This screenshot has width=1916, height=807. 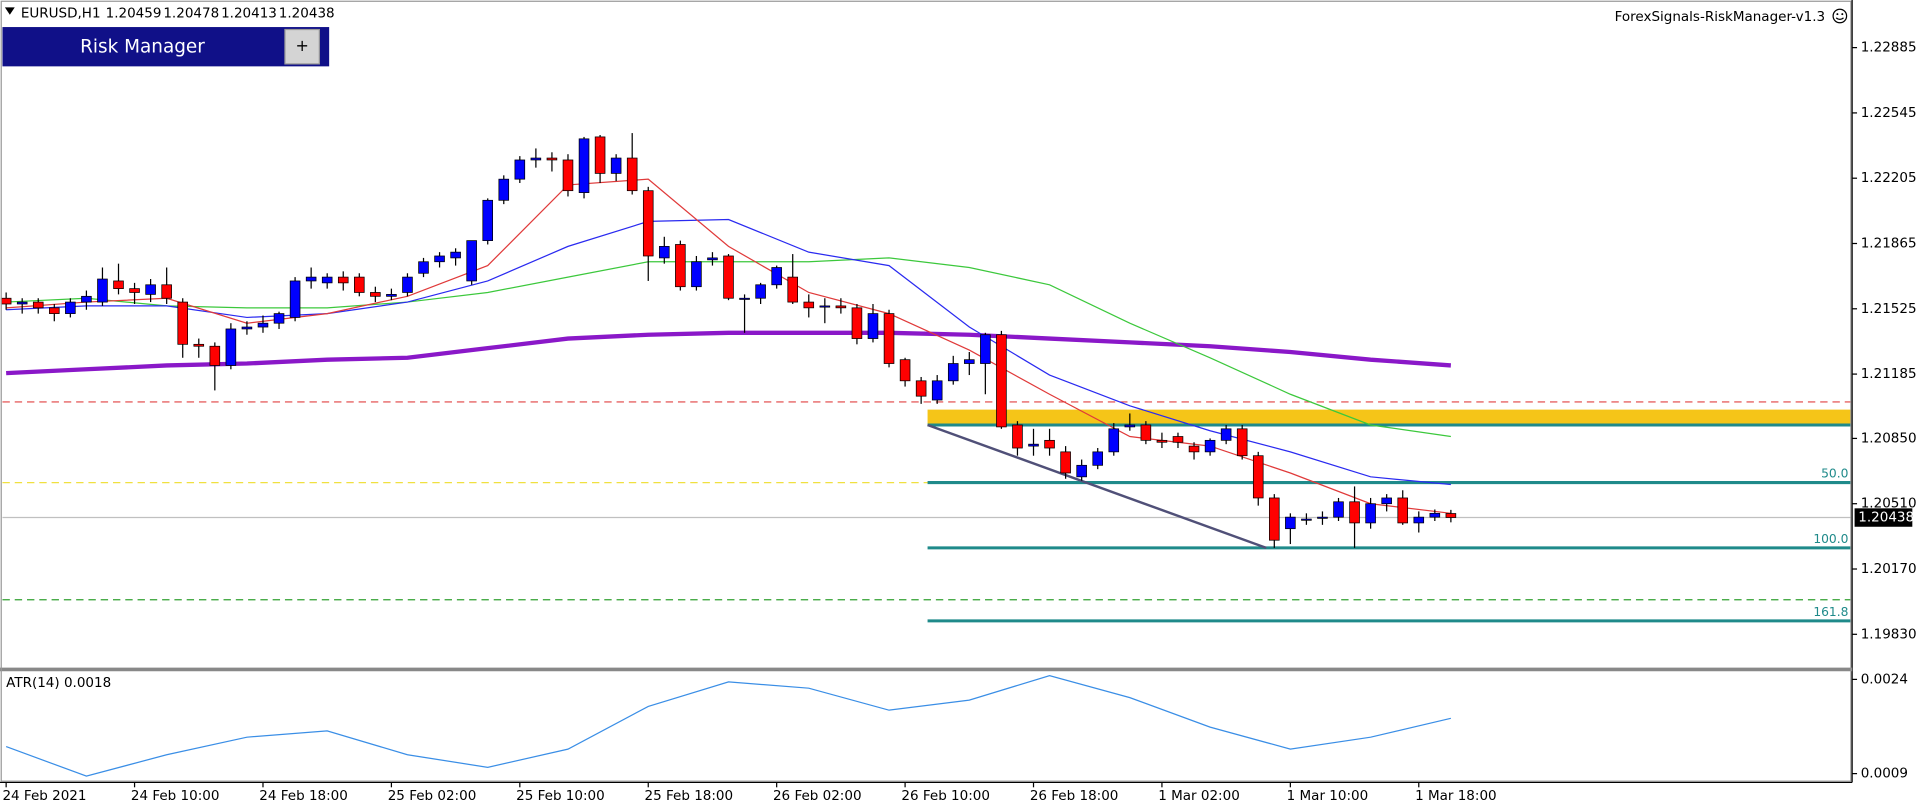 I want to click on y-tick-label: 1.19830, so click(x=1888, y=634).